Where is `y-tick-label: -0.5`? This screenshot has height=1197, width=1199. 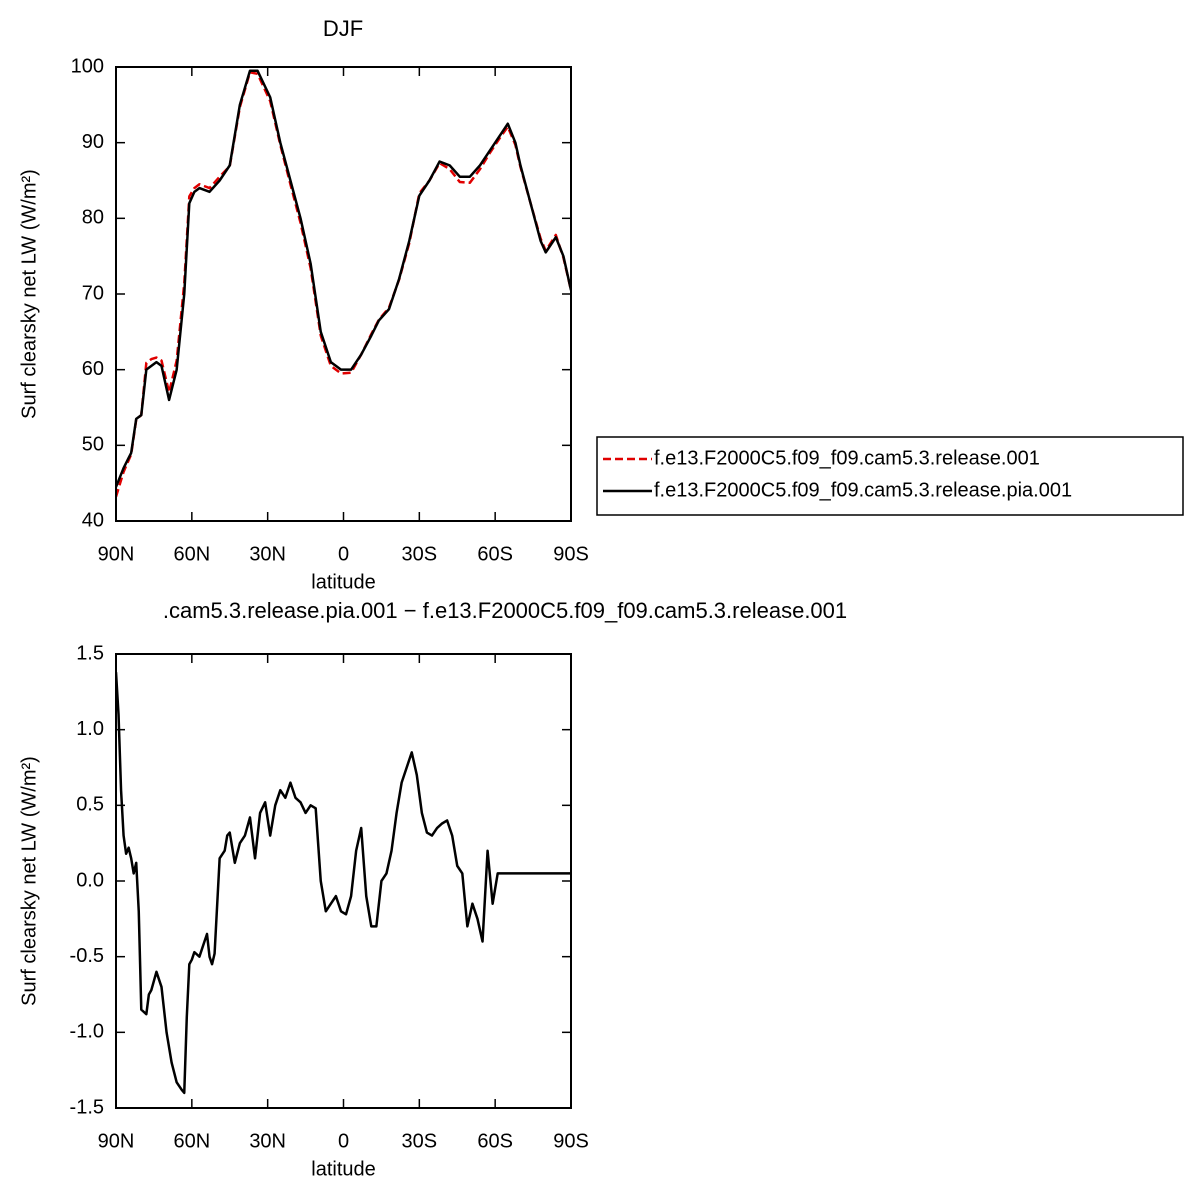 y-tick-label: -0.5 is located at coordinates (87, 956).